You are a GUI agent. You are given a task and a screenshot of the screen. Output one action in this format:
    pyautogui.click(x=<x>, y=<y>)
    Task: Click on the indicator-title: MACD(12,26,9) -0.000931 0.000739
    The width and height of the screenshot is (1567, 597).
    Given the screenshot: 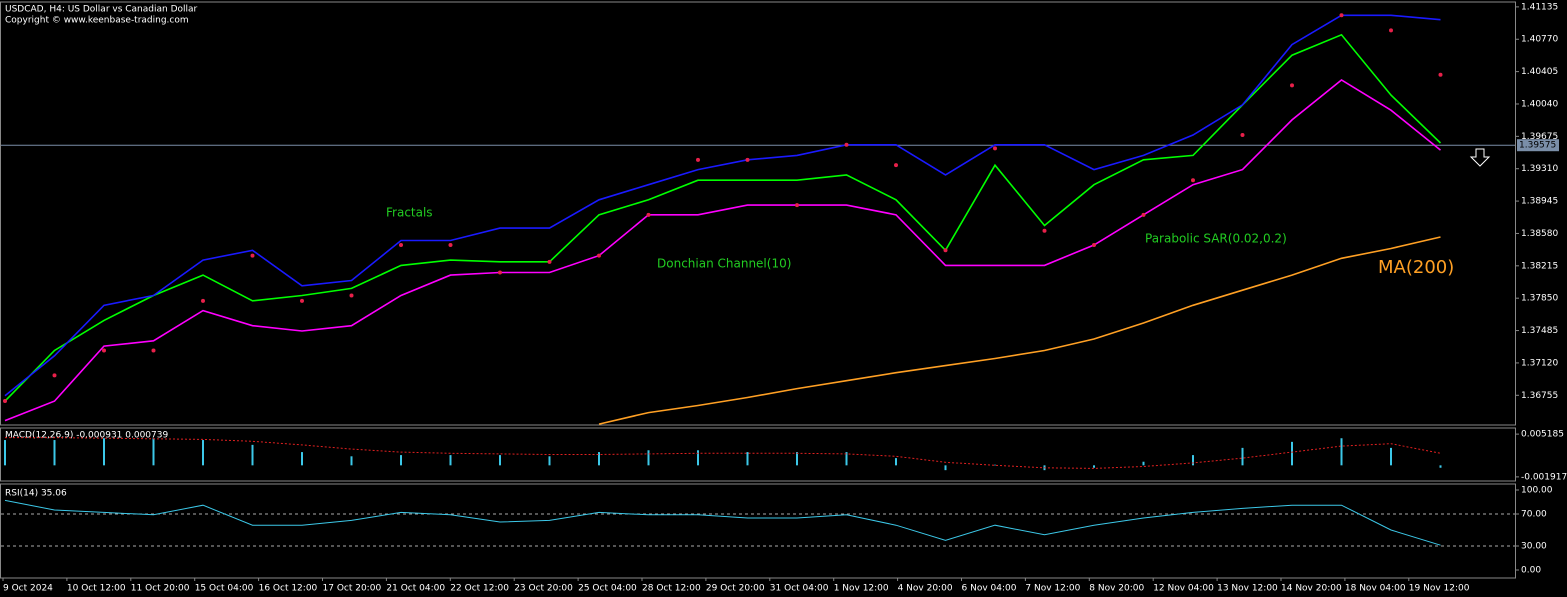 What is the action you would take?
    pyautogui.click(x=86, y=436)
    